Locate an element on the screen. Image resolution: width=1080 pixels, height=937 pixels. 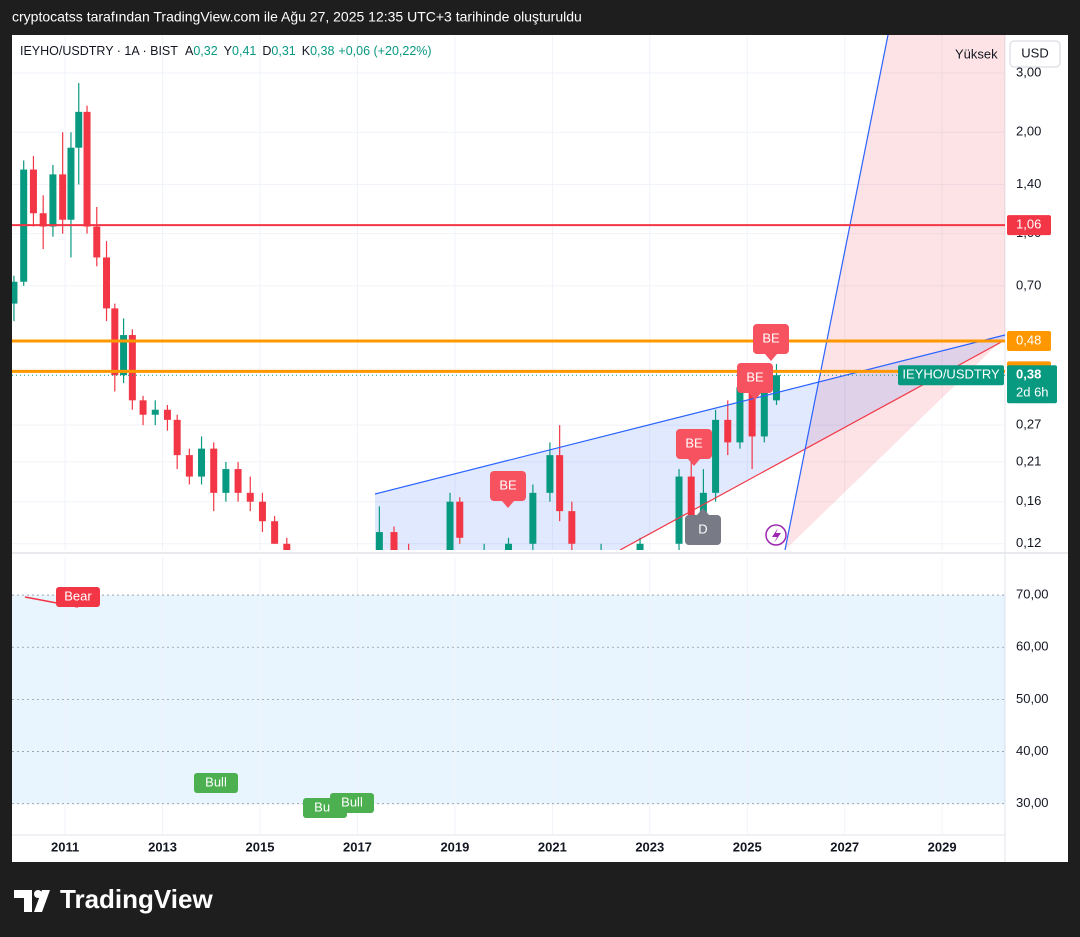
price-label: 0,48 is located at coordinates (1028, 339).